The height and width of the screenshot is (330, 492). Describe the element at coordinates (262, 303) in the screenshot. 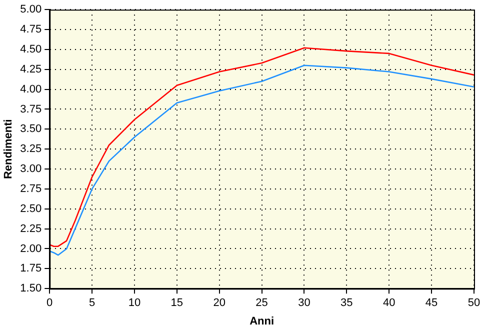

I see `x-tick-label: 25` at that location.